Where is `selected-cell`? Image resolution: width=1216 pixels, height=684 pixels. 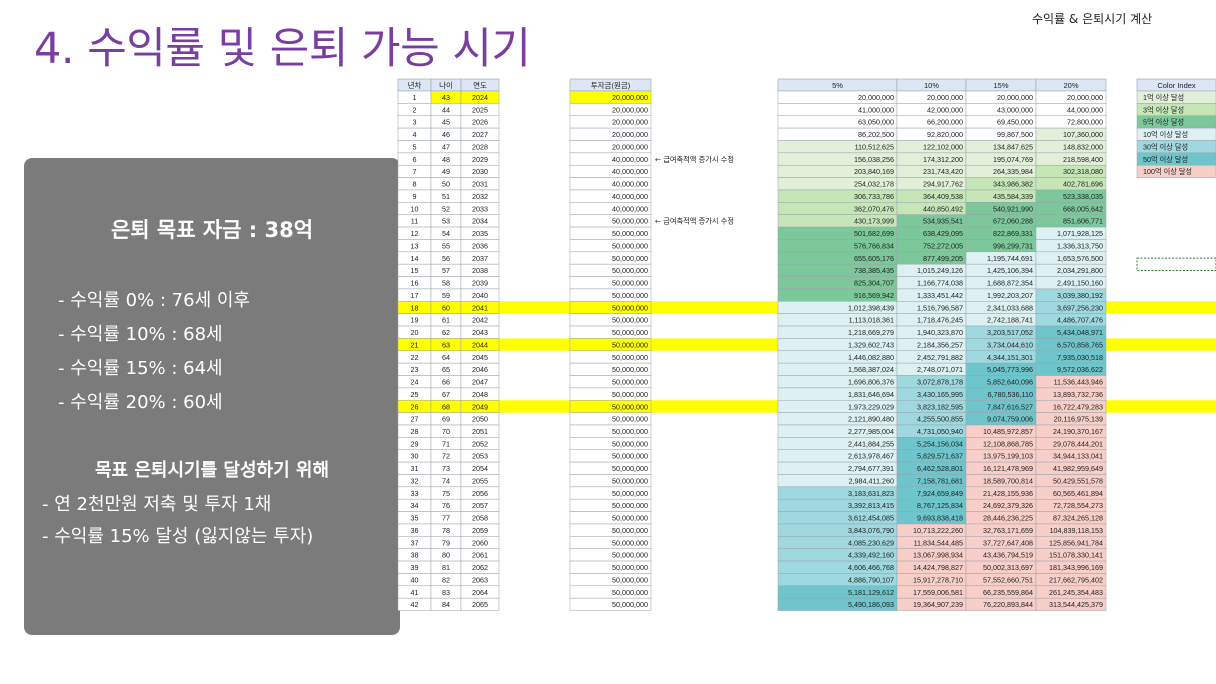 selected-cell is located at coordinates (1176, 264).